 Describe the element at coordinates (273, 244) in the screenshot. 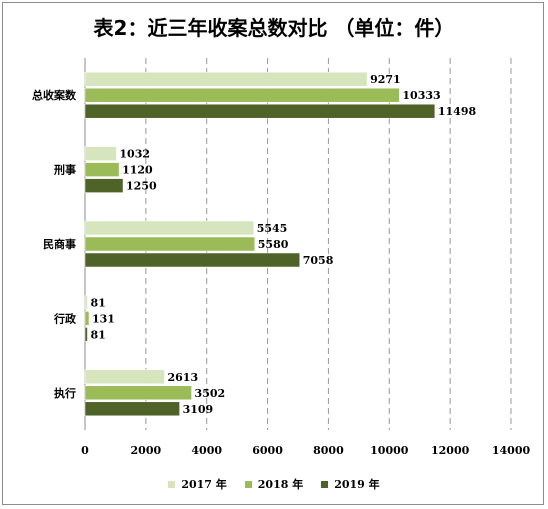

I see `data-label: 5580` at that location.